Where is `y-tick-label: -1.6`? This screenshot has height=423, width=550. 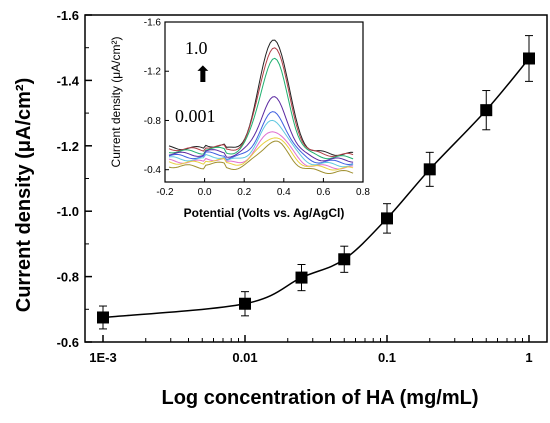 y-tick-label: -1.6 is located at coordinates (68, 15).